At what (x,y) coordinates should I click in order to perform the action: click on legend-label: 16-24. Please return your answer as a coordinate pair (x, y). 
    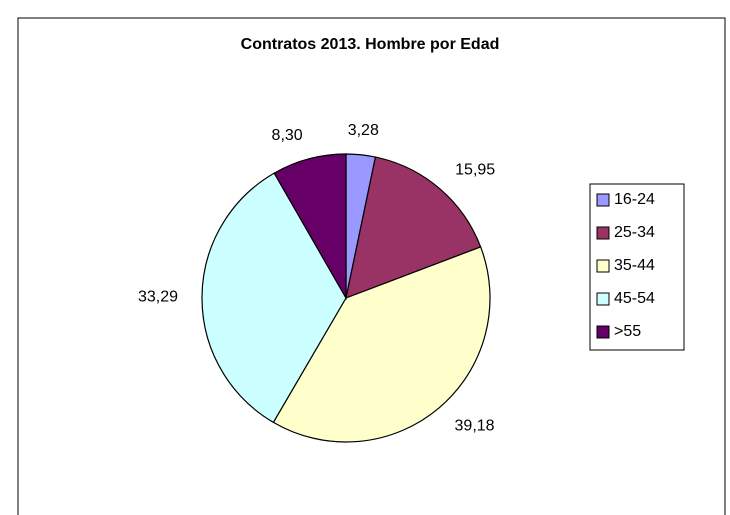
    Looking at the image, I should click on (634, 199).